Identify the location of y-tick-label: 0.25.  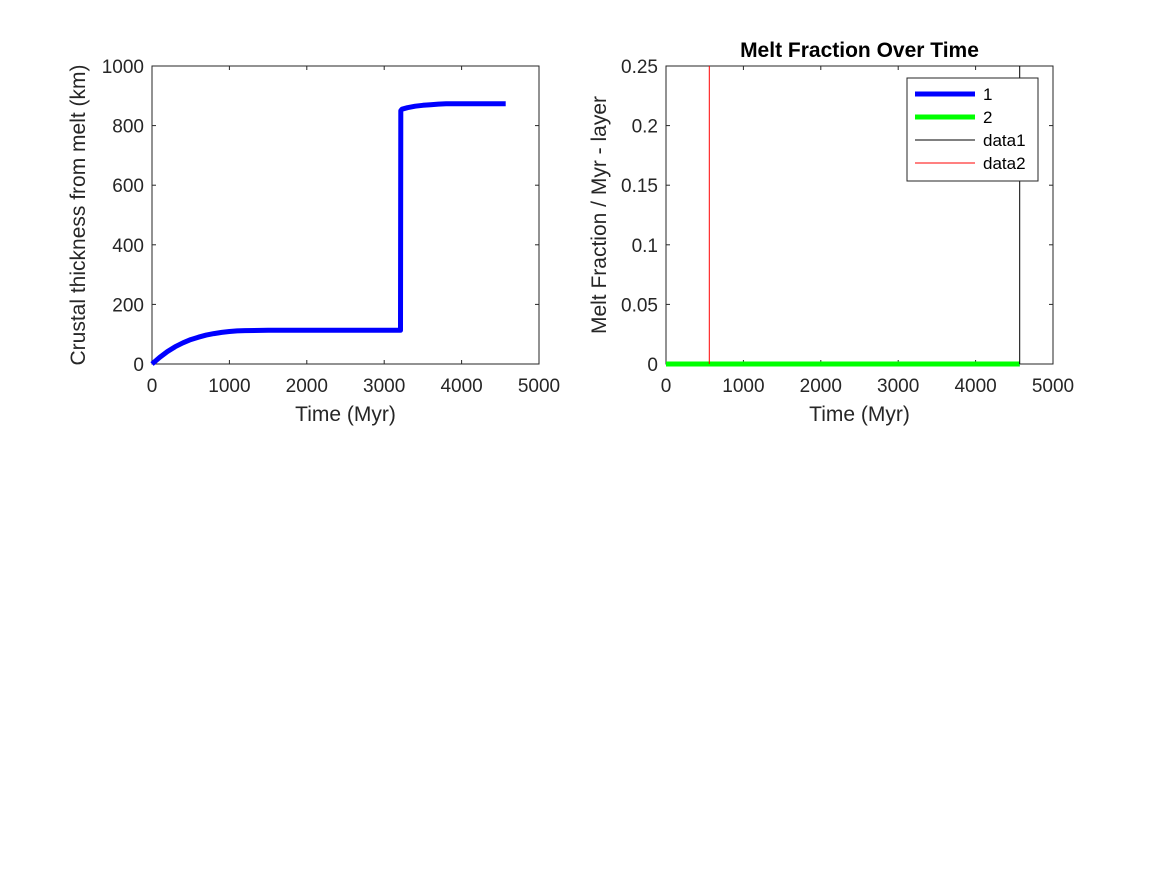
(639, 67).